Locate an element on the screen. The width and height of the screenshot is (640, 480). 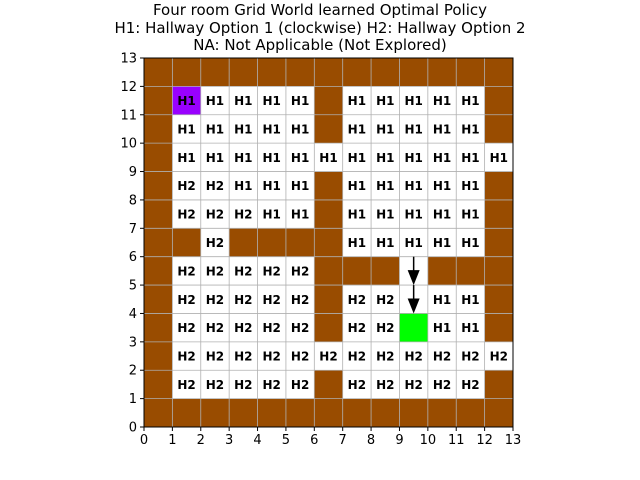
x-tick-label: 0 is located at coordinates (144, 440).